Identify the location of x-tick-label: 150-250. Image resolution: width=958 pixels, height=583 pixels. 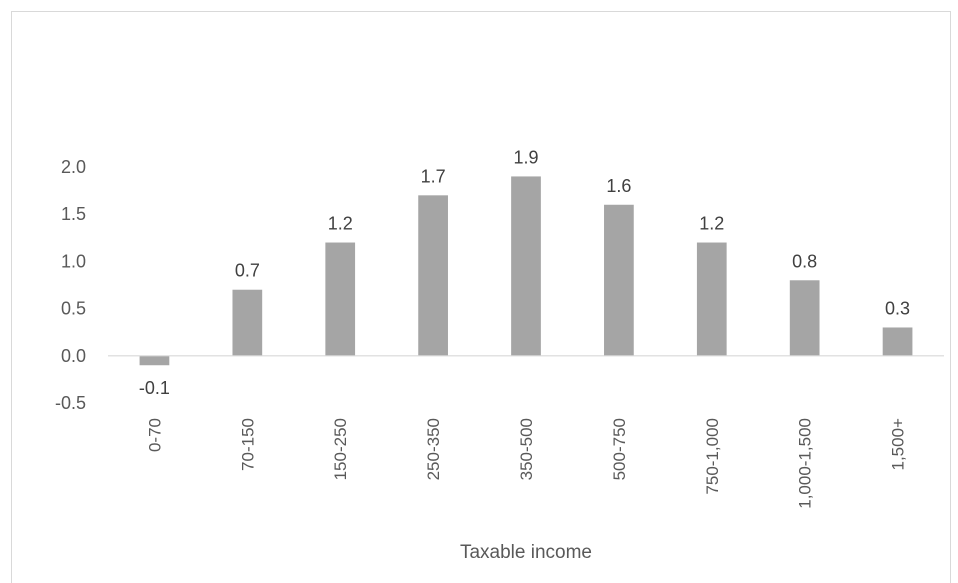
(340, 449).